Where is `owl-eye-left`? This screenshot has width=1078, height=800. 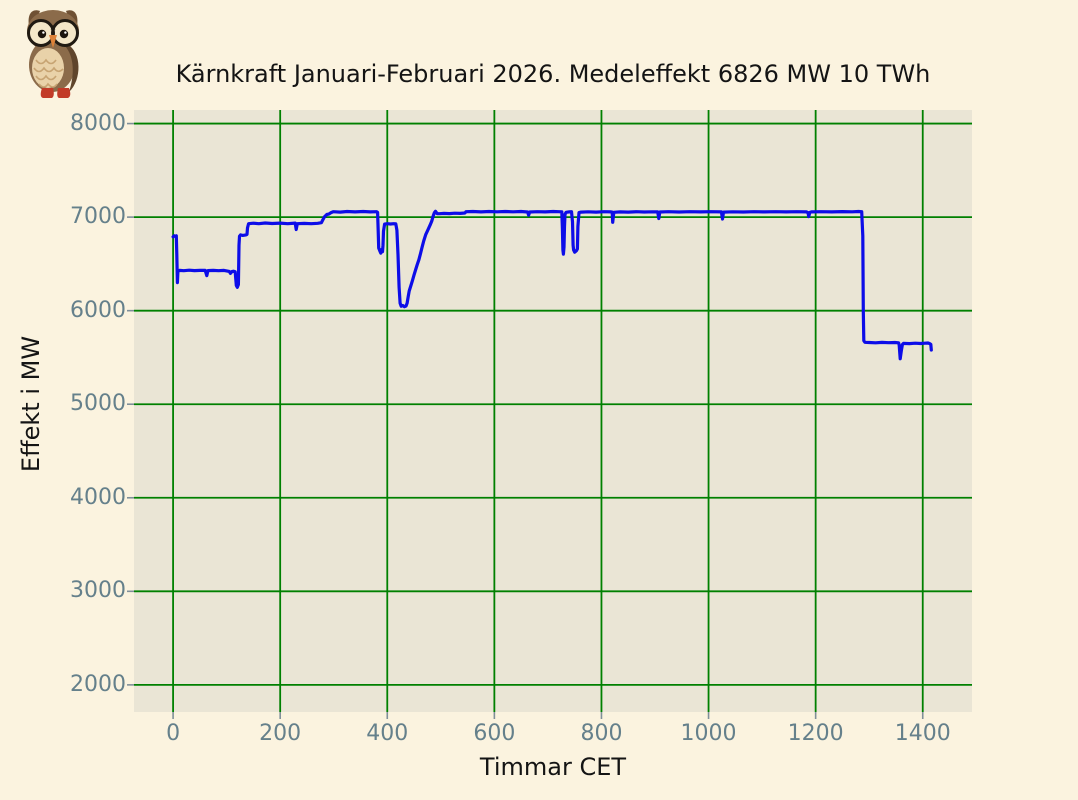 owl-eye-left is located at coordinates (42, 34).